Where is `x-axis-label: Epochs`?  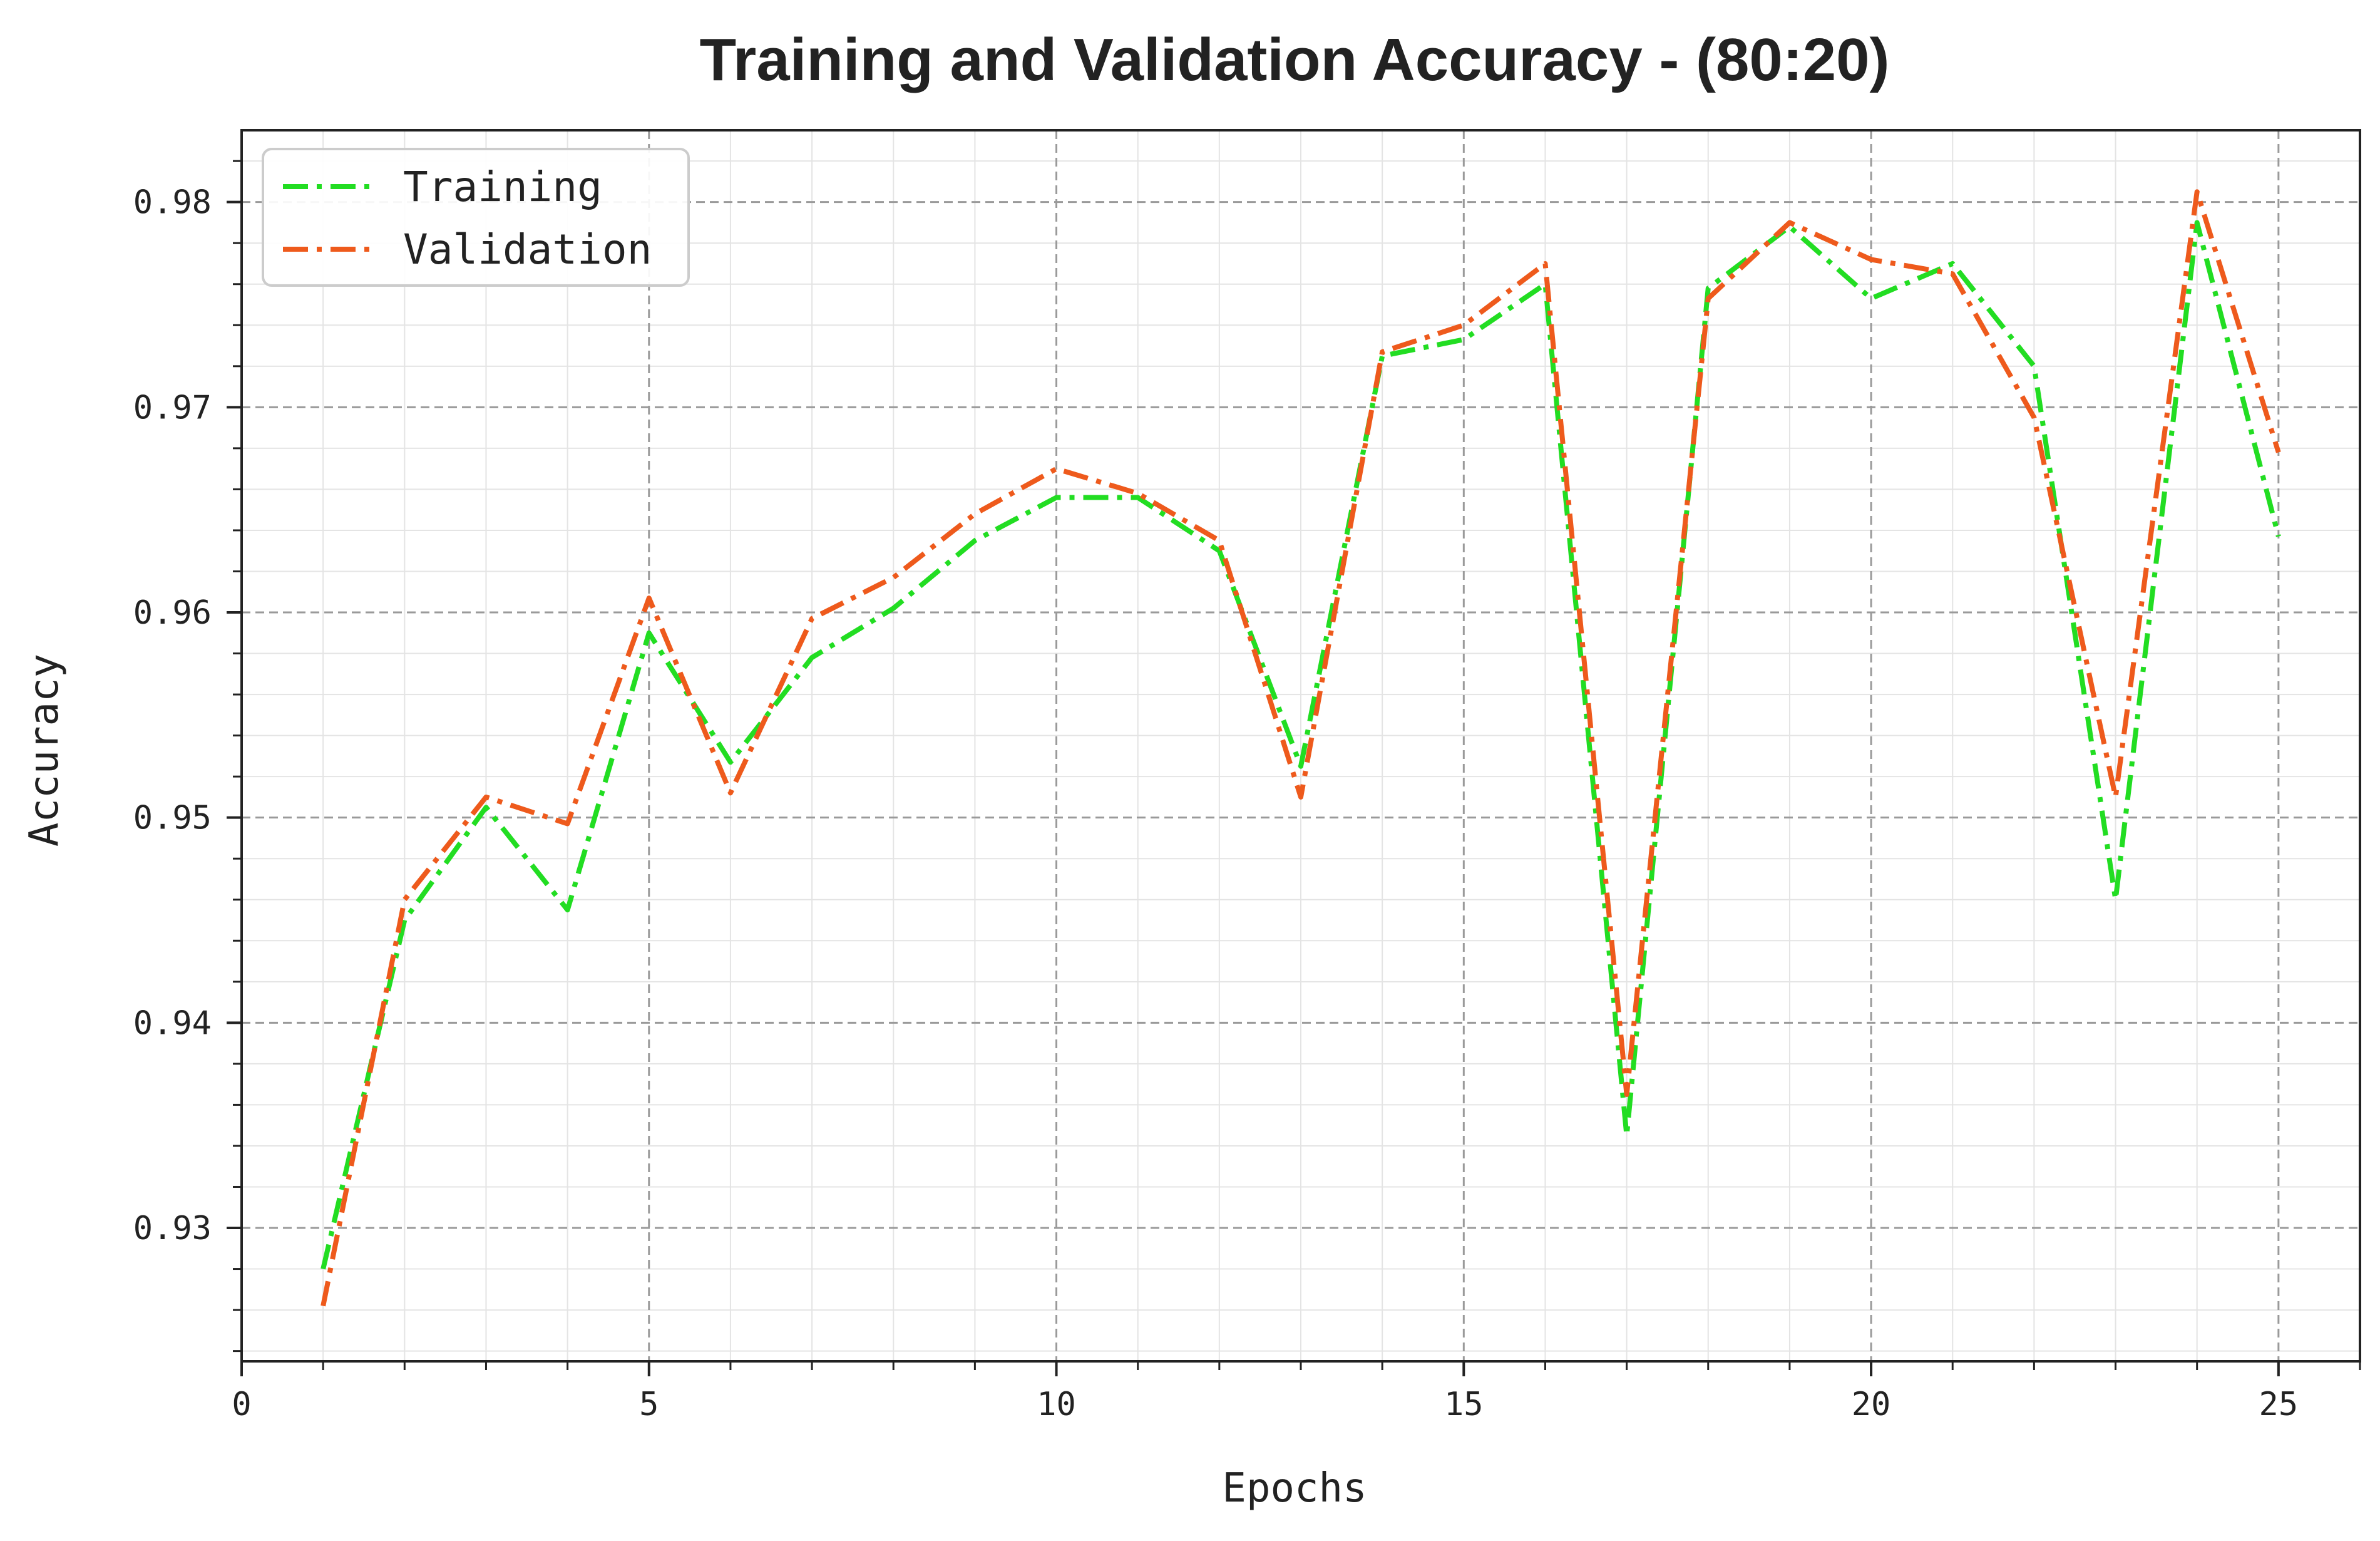 x-axis-label: Epochs is located at coordinates (1294, 1488).